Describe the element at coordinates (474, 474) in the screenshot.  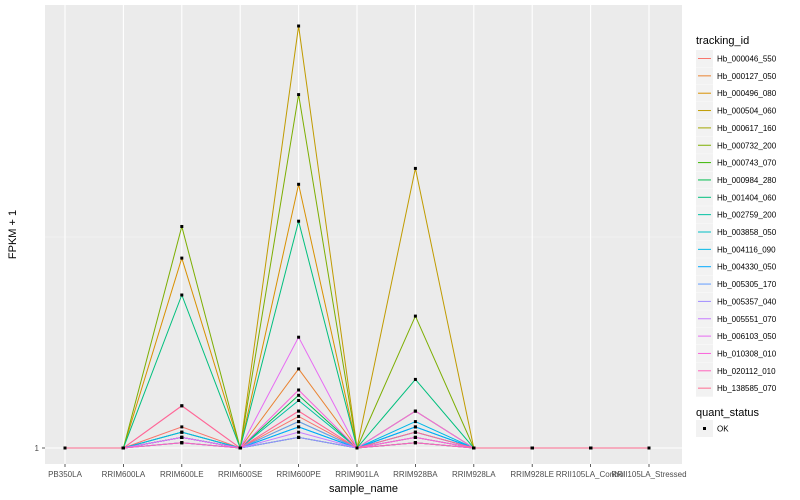
I see `x-tick-label: RRIM928LA` at that location.